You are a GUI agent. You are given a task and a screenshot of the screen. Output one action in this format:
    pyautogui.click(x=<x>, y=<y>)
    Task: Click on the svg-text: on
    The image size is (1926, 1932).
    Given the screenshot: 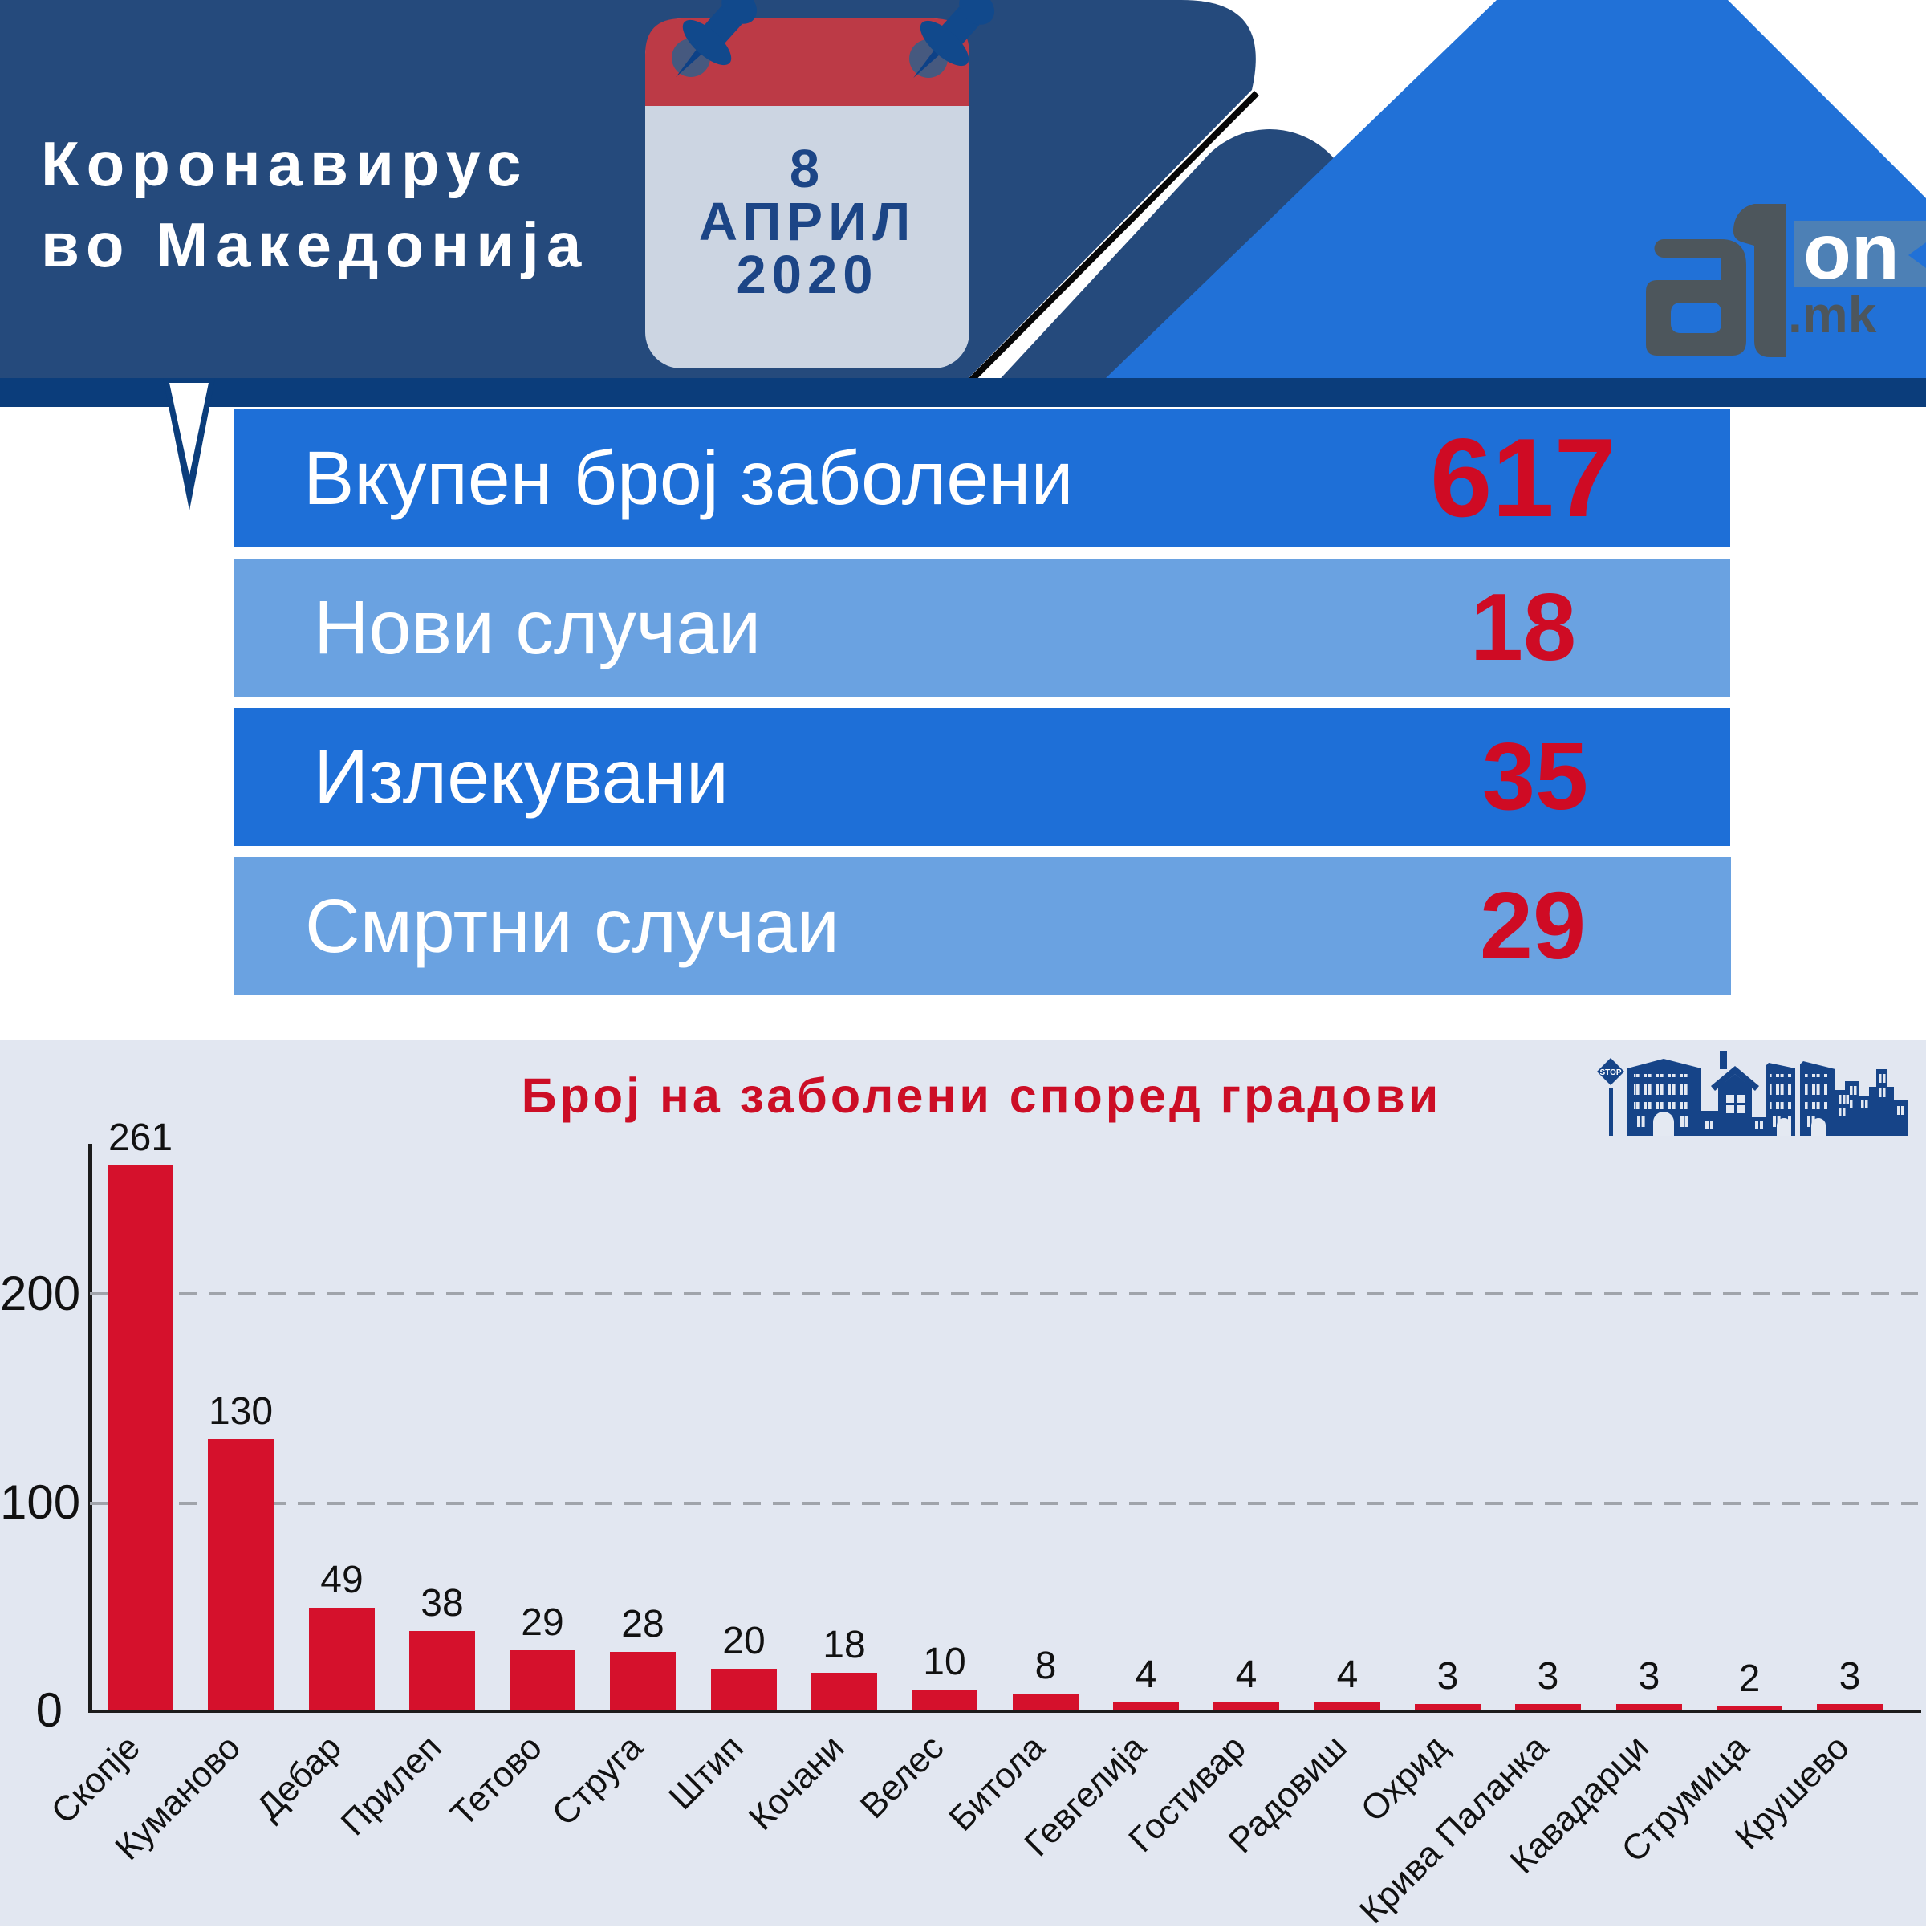 What is the action you would take?
    pyautogui.click(x=1851, y=251)
    